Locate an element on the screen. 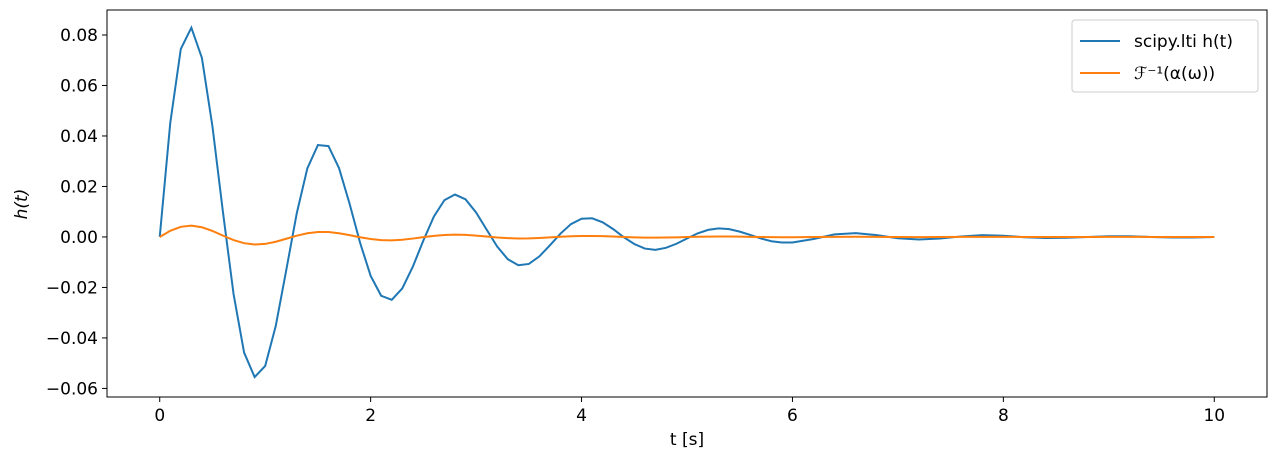  y-tick-label: −0.04 is located at coordinates (72, 339).